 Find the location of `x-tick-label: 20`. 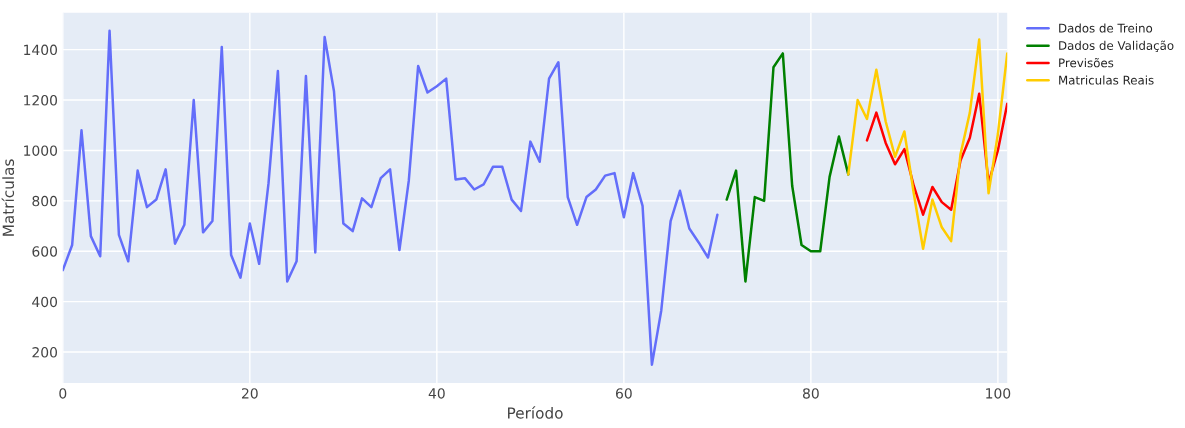

x-tick-label: 20 is located at coordinates (250, 393).